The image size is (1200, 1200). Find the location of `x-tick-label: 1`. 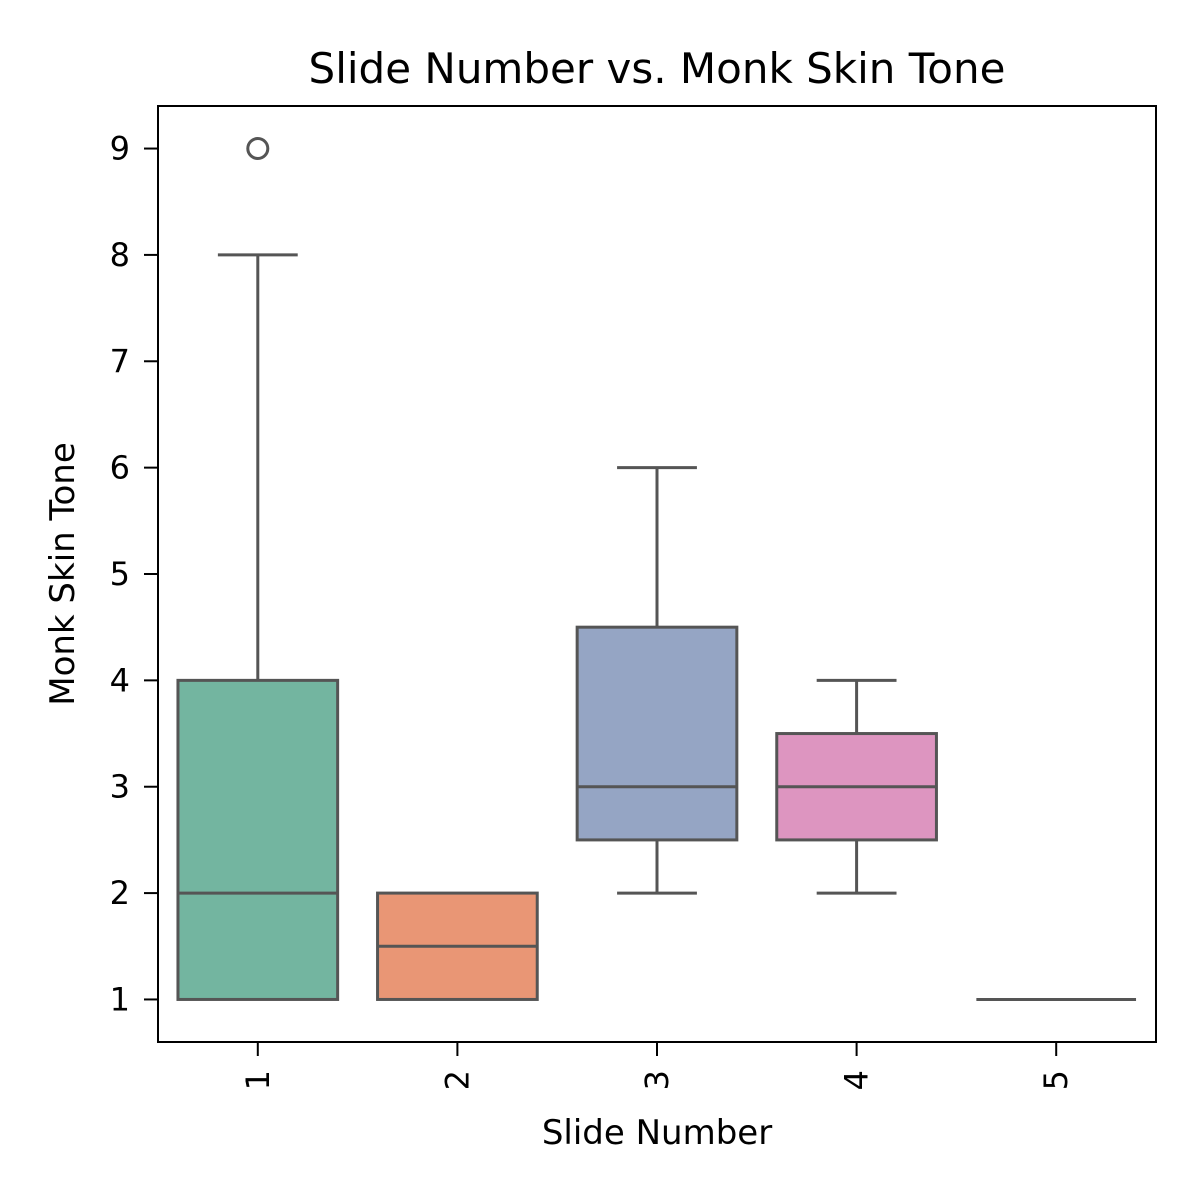

x-tick-label: 1 is located at coordinates (258, 1080).